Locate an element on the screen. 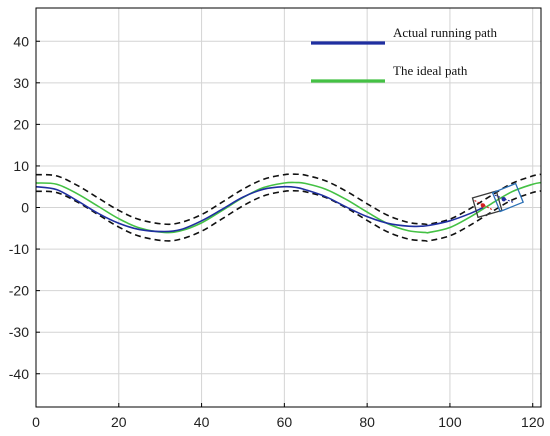 The height and width of the screenshot is (436, 550). x-tick-label: 20 is located at coordinates (119, 422).